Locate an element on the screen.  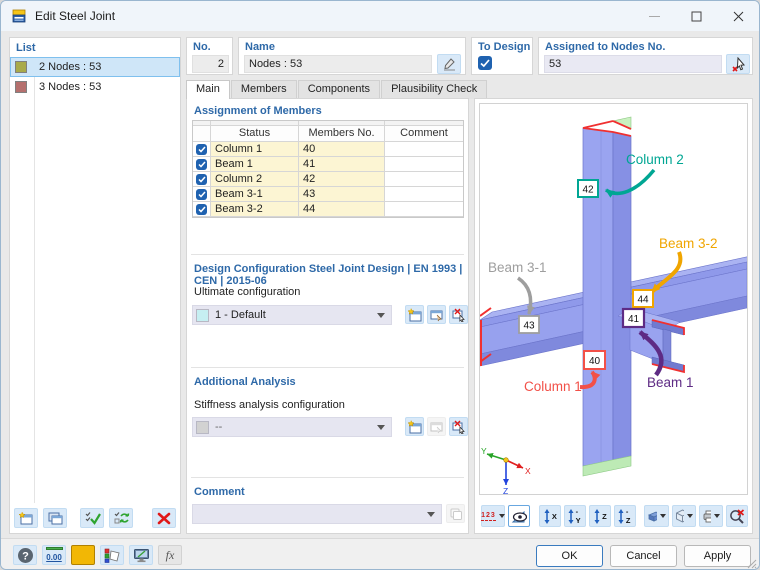
close-button is located at coordinates (738, 16).